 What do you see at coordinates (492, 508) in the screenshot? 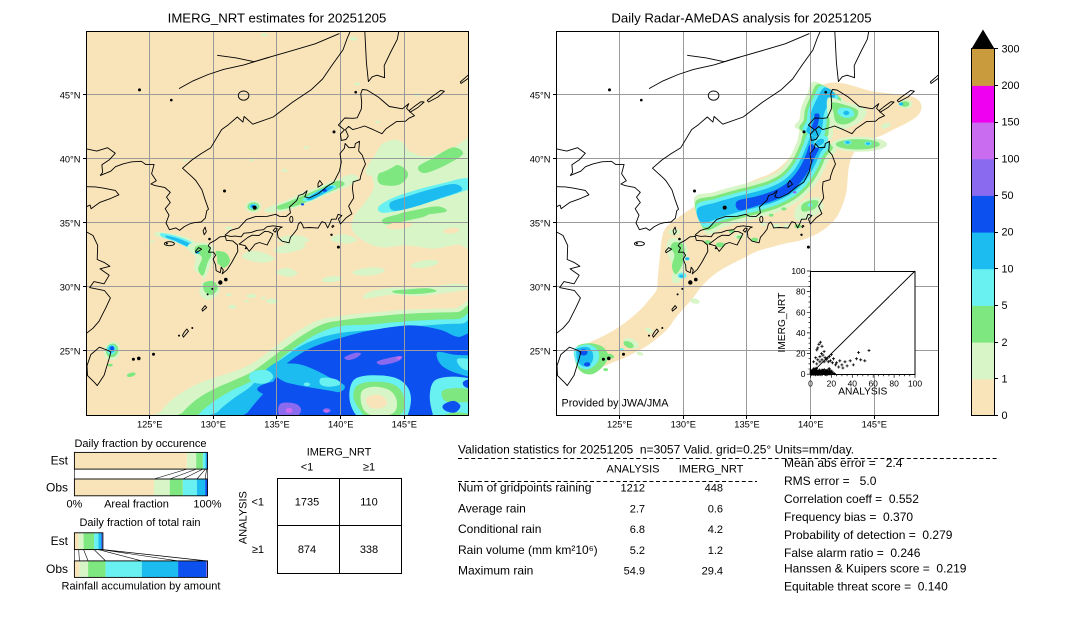
I see `svg-text: Average rain` at bounding box center [492, 508].